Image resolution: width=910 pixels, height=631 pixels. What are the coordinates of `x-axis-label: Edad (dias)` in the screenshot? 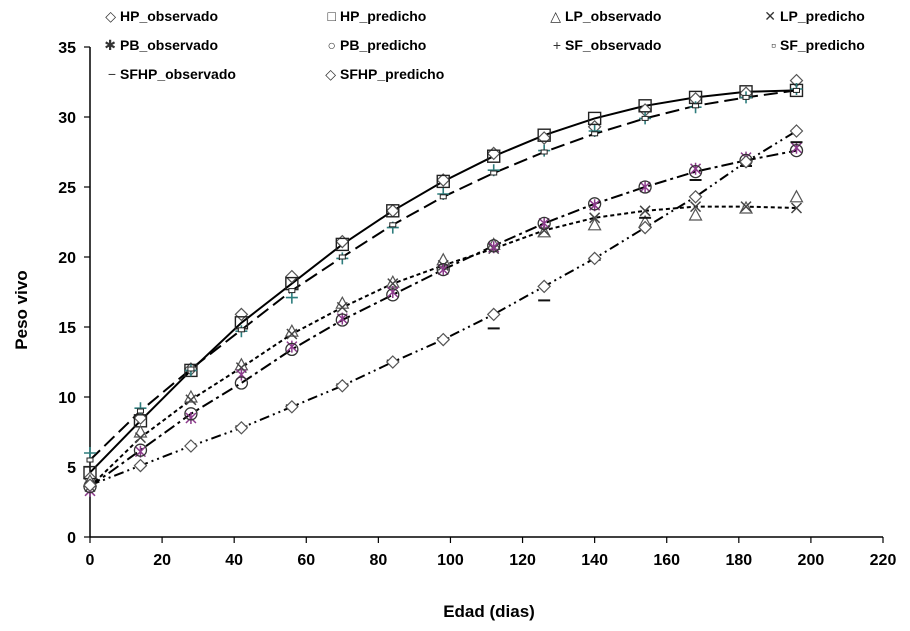 It's located at (489, 611).